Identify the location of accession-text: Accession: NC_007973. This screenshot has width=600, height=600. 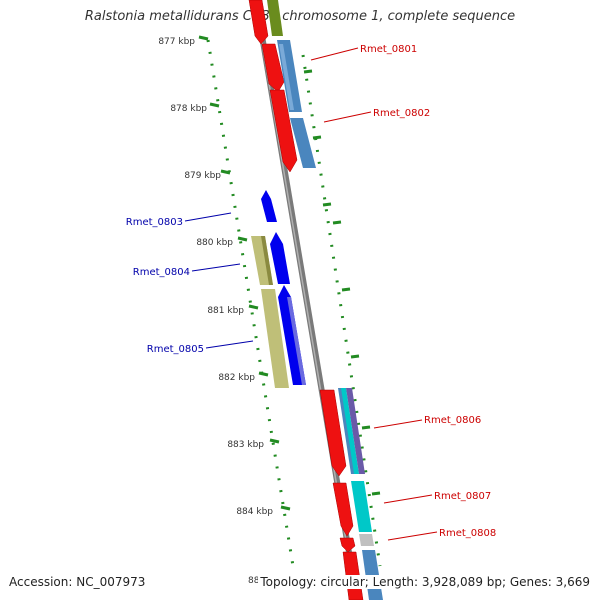
(77, 582).